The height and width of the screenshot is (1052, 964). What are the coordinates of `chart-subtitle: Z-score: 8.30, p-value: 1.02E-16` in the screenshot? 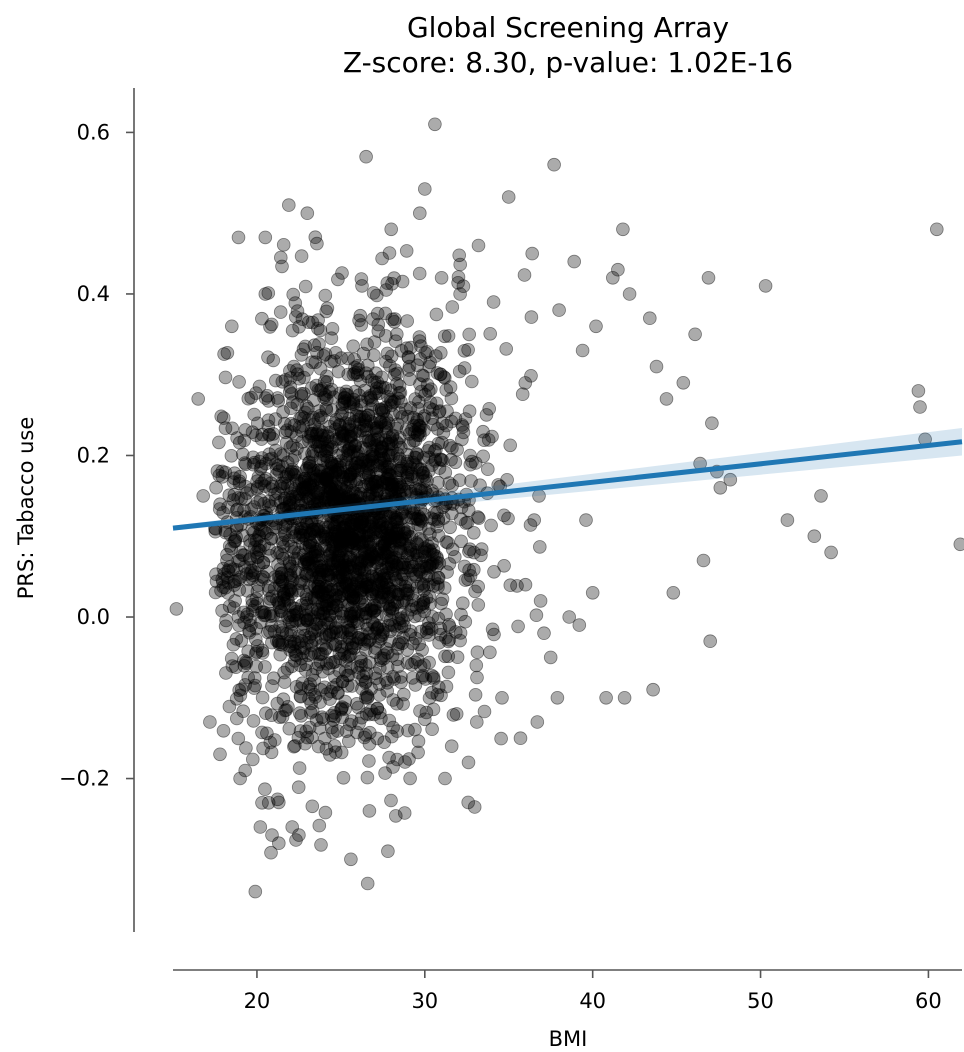 It's located at (568, 62).